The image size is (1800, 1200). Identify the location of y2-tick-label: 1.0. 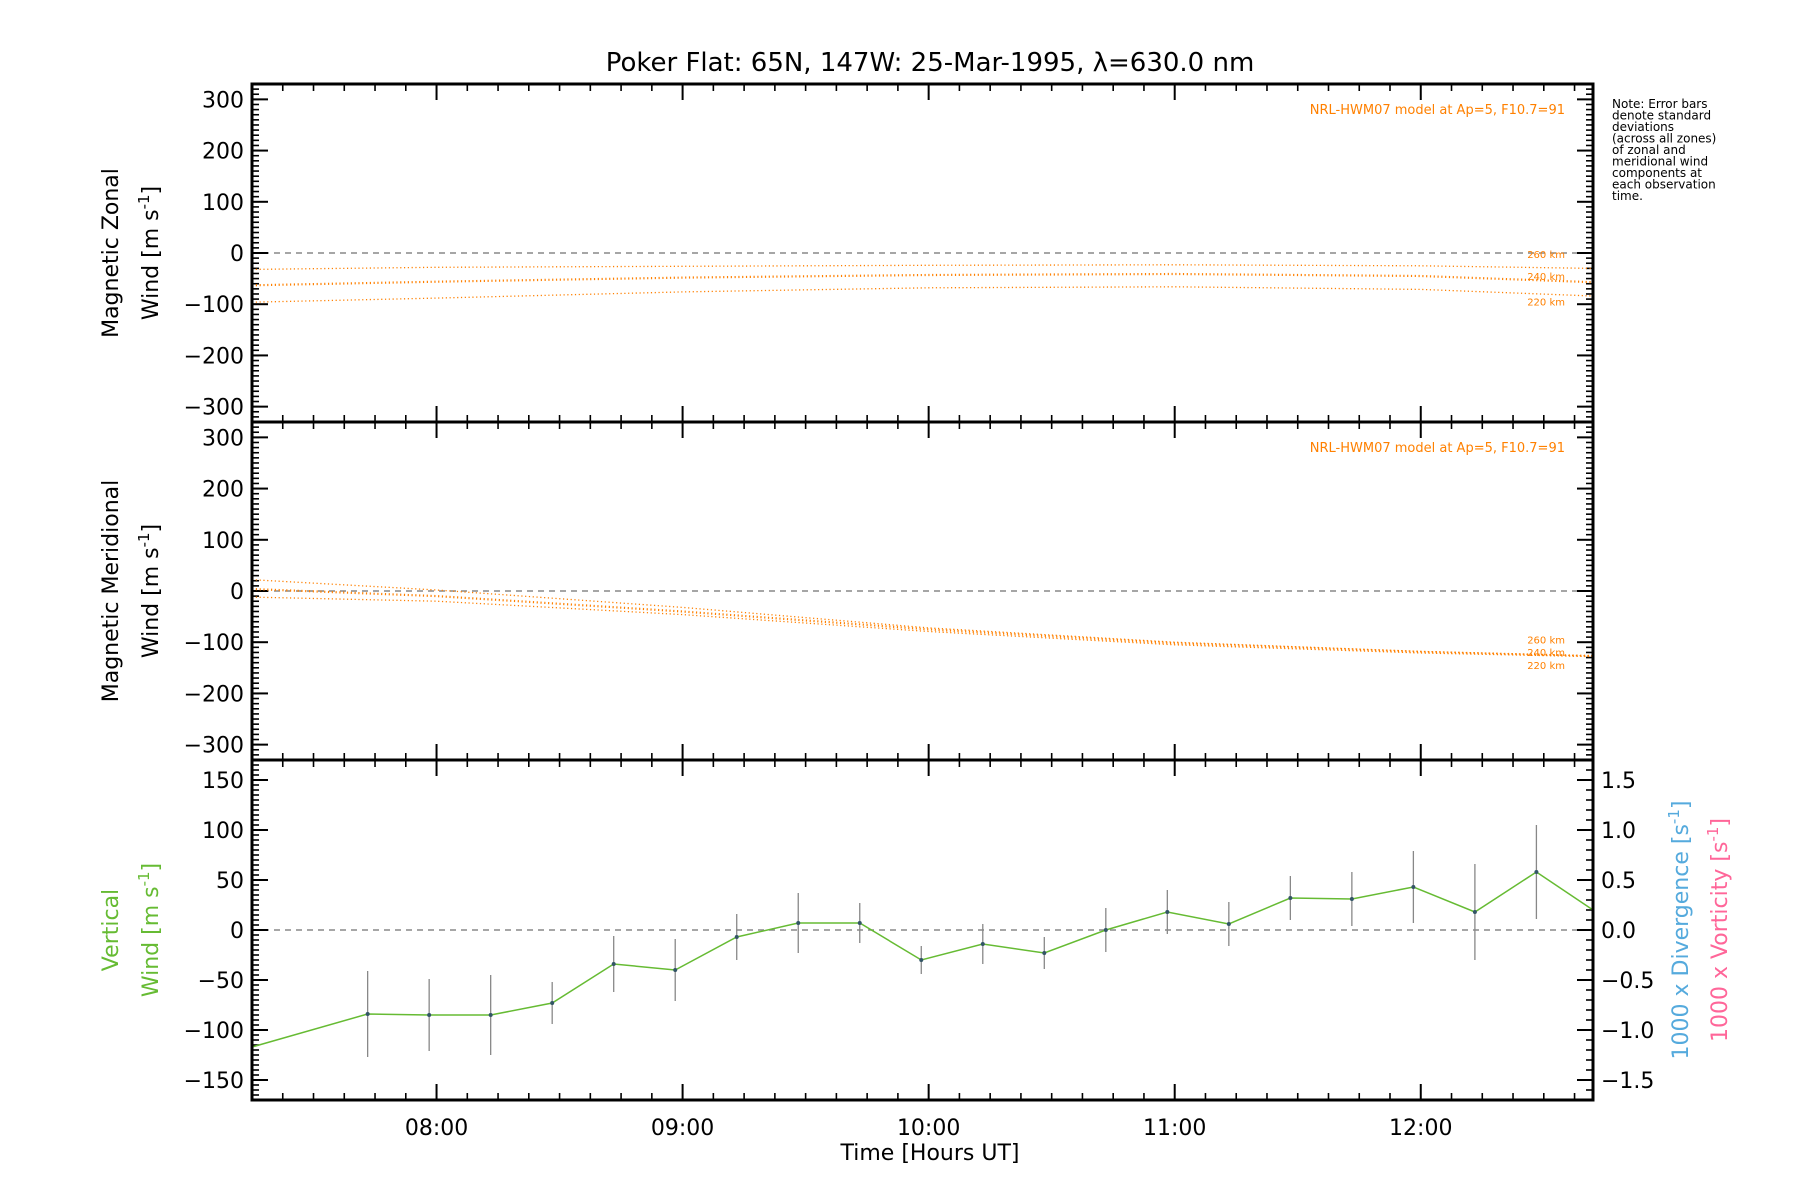
(1618, 831).